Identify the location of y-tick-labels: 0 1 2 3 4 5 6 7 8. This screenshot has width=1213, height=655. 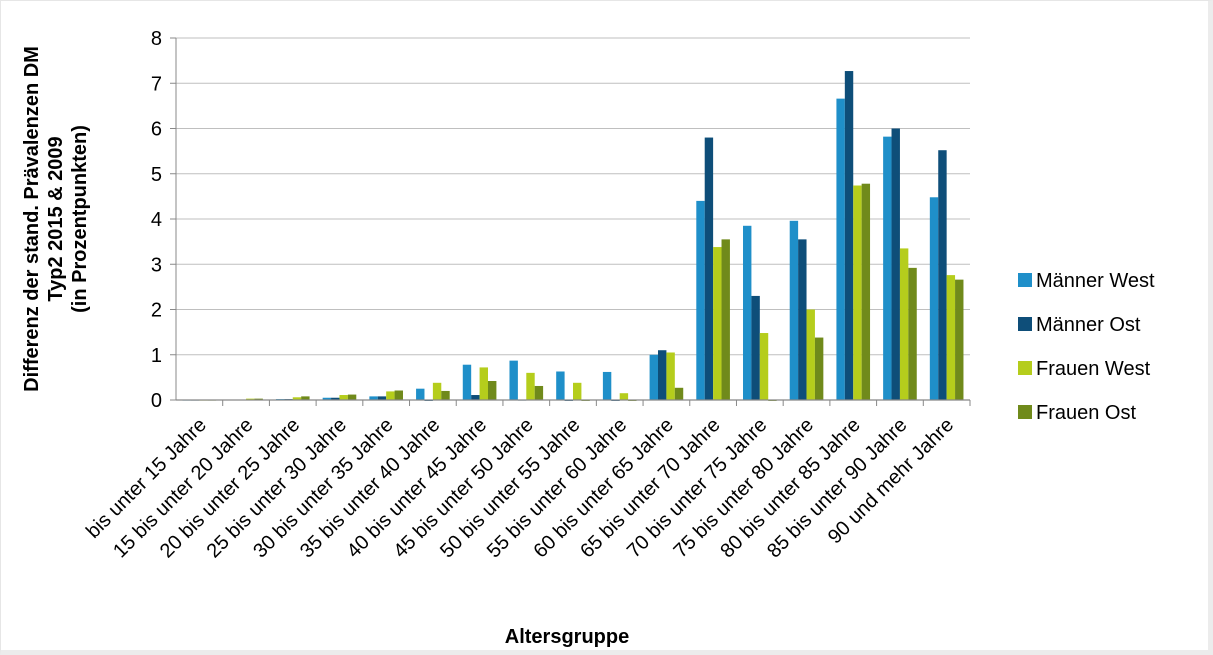
(156, 220).